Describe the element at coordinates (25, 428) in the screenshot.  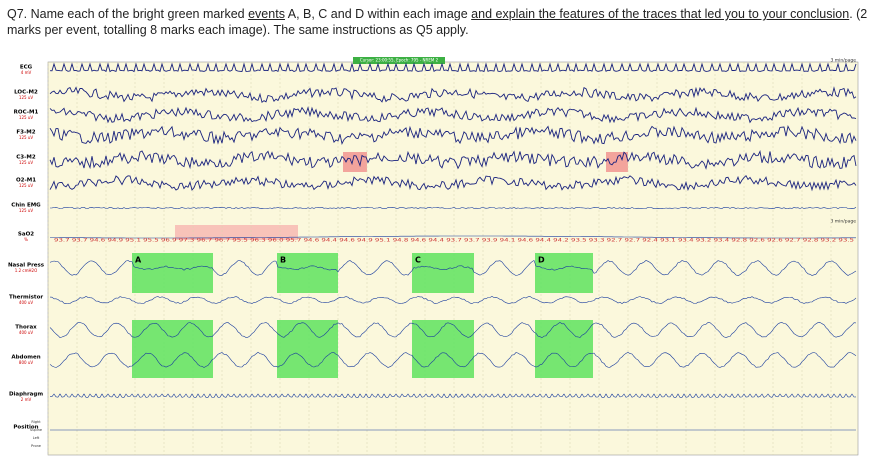
I see `channel-name: Position` at that location.